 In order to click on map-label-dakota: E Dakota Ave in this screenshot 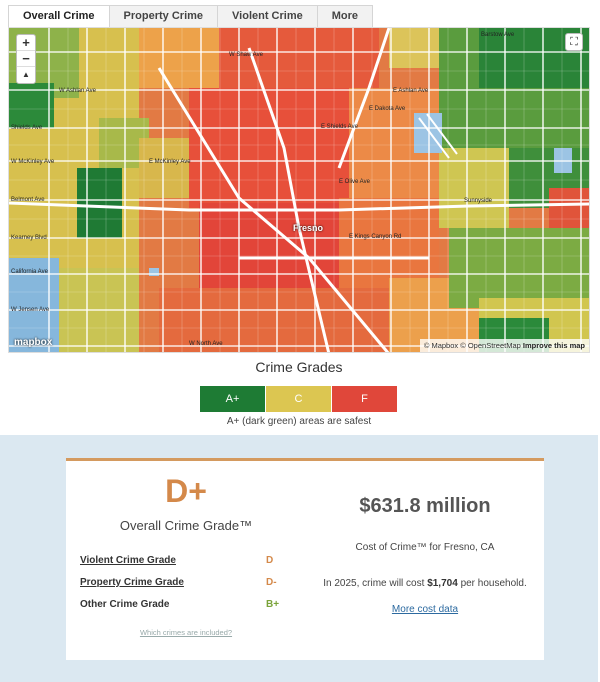, I will do `click(387, 109)`.